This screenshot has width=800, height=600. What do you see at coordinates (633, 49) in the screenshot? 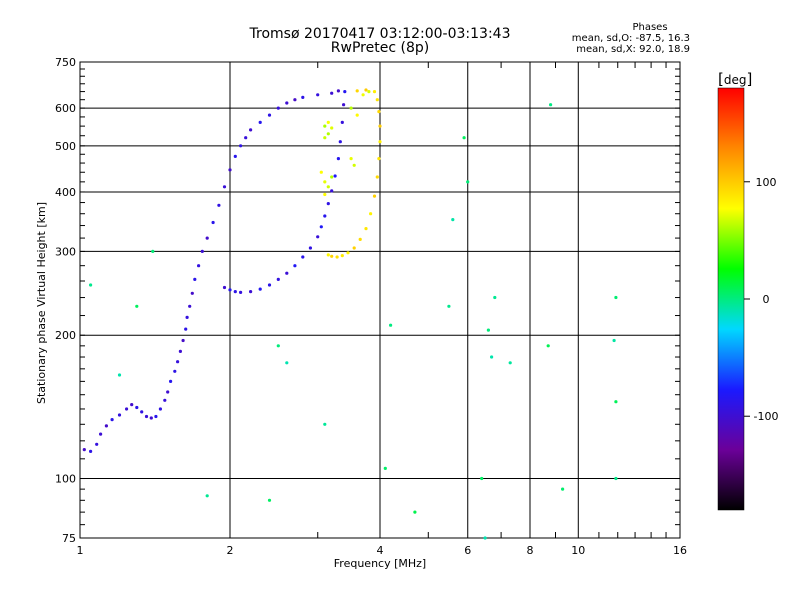
I see `stats-x-mode: mean, sd,X: 92.0, 18.9` at bounding box center [633, 49].